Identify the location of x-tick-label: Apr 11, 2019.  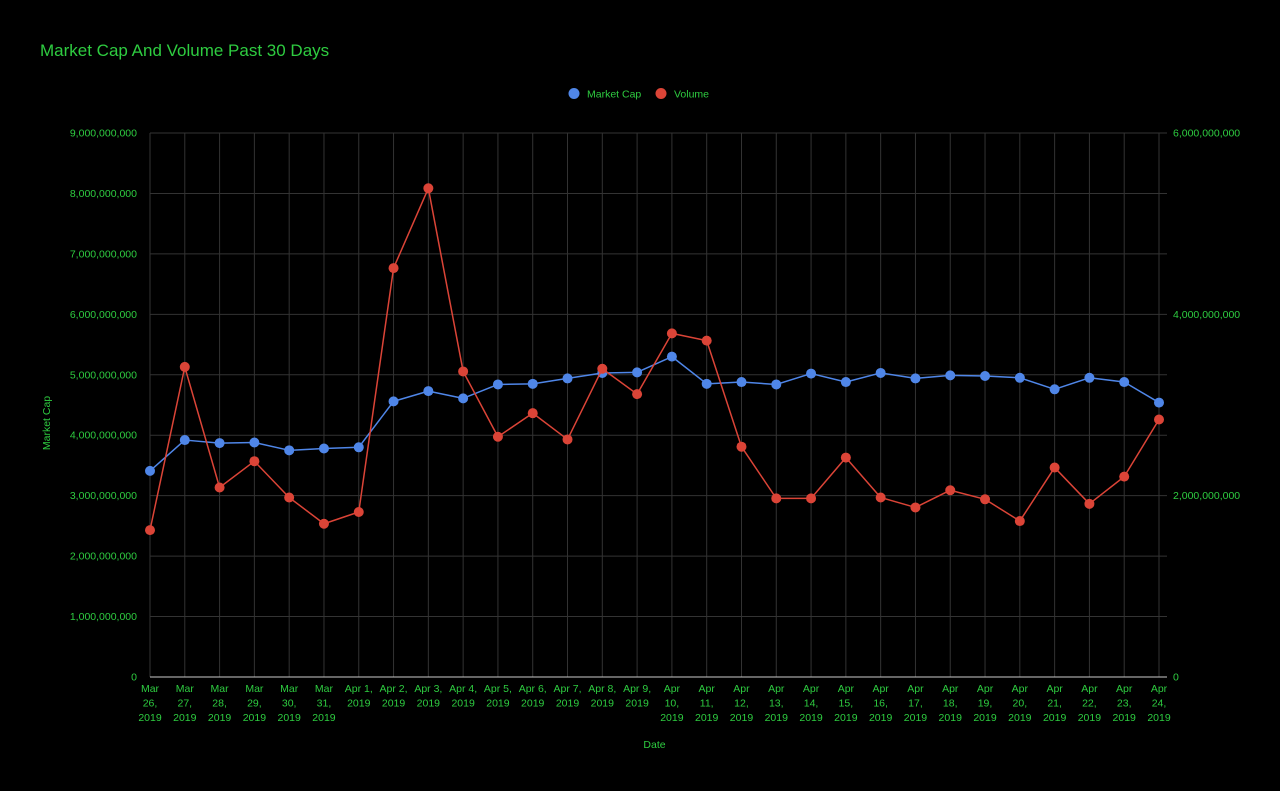
(707, 703).